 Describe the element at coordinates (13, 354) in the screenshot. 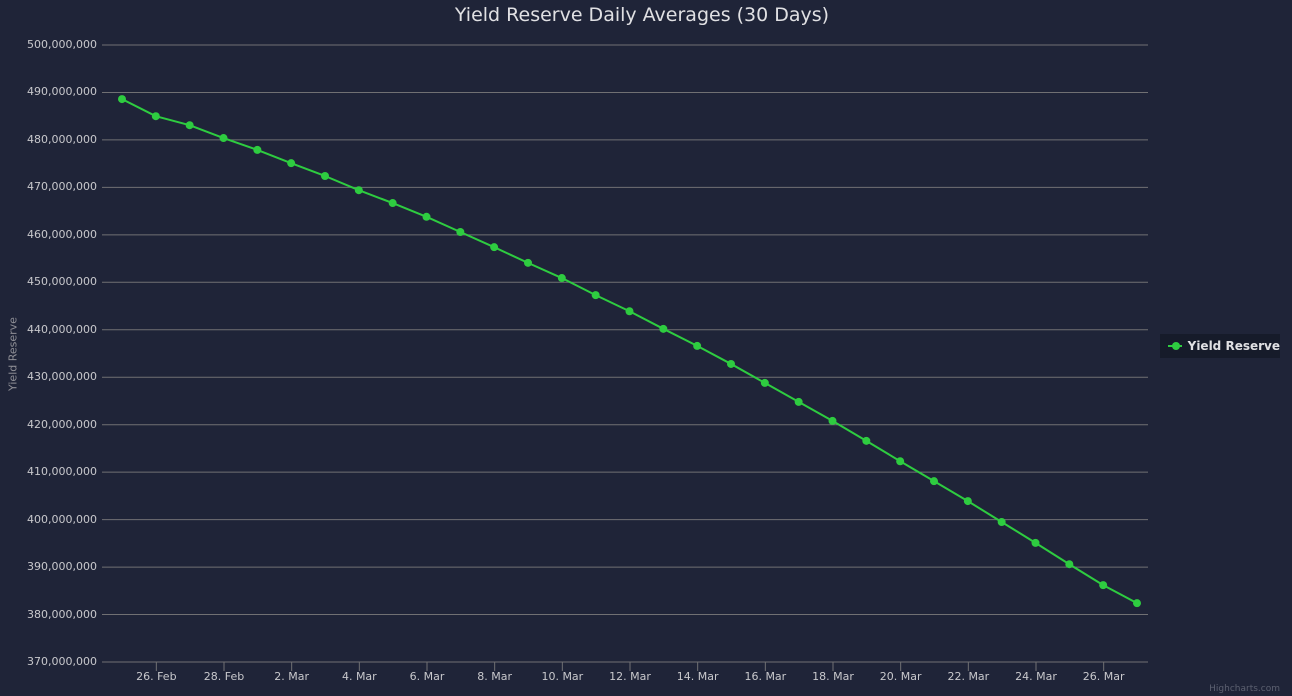

I see `y-axis-title: Yield Reserve` at that location.